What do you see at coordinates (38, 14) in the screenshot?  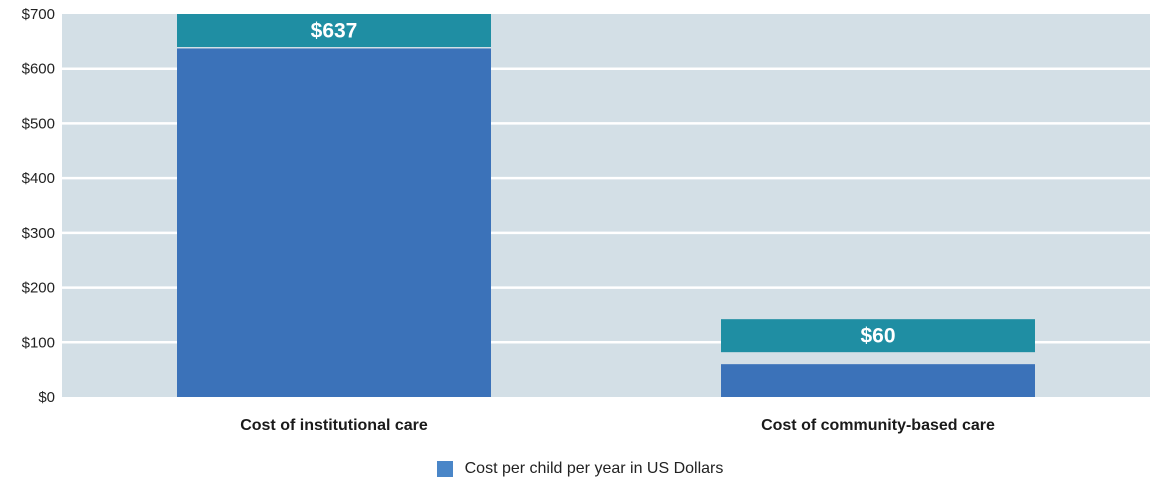 I see `y-tick-label: $700` at bounding box center [38, 14].